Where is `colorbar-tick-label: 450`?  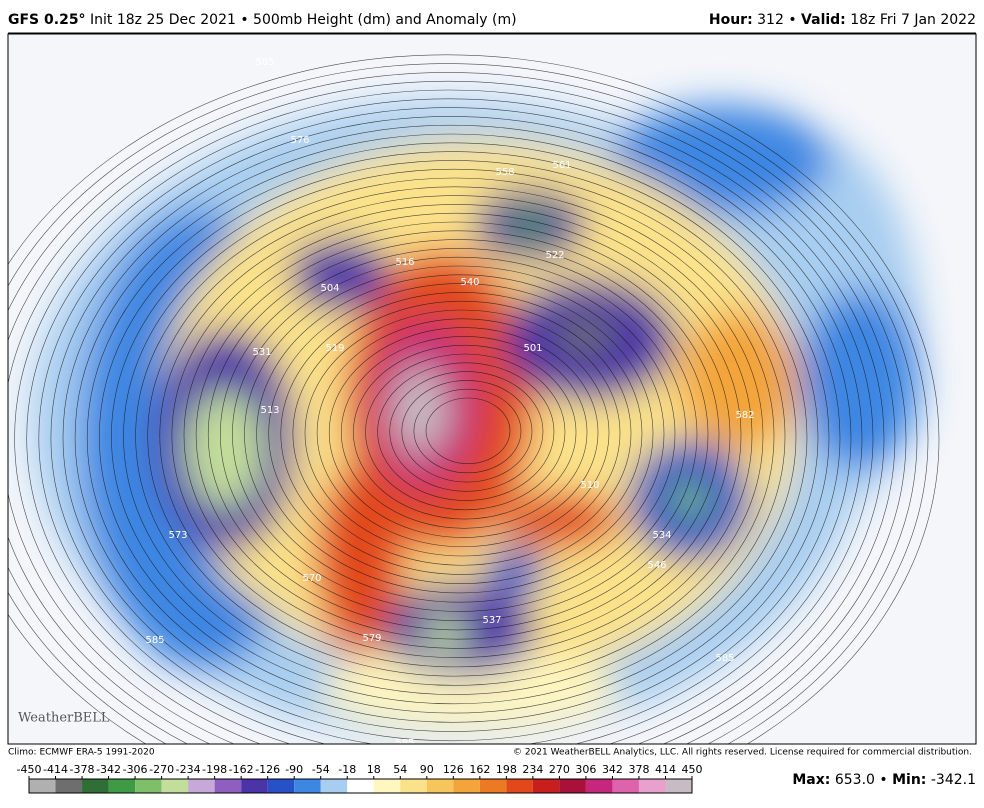
colorbar-tick-label: 450 is located at coordinates (692, 769).